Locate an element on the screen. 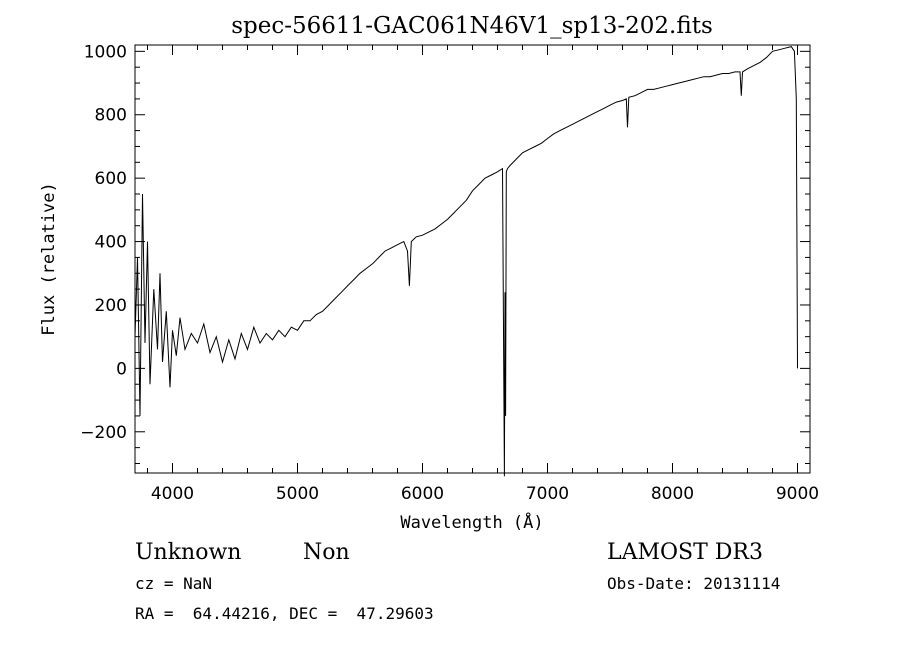  x-tick-label: 5000 is located at coordinates (297, 494).